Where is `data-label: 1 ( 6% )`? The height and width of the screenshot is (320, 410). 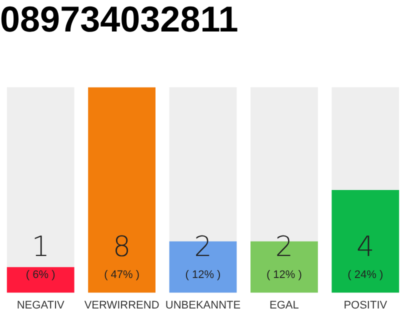
data-label: 1 ( 6% ) is located at coordinates (41, 255).